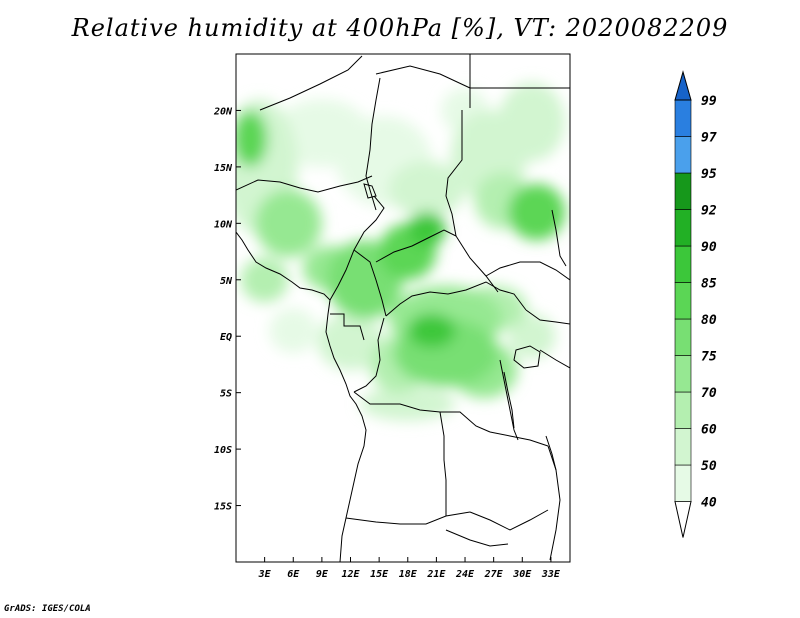 The image size is (800, 618). What do you see at coordinates (709, 247) in the screenshot?
I see `colorbar-label: 90` at bounding box center [709, 247].